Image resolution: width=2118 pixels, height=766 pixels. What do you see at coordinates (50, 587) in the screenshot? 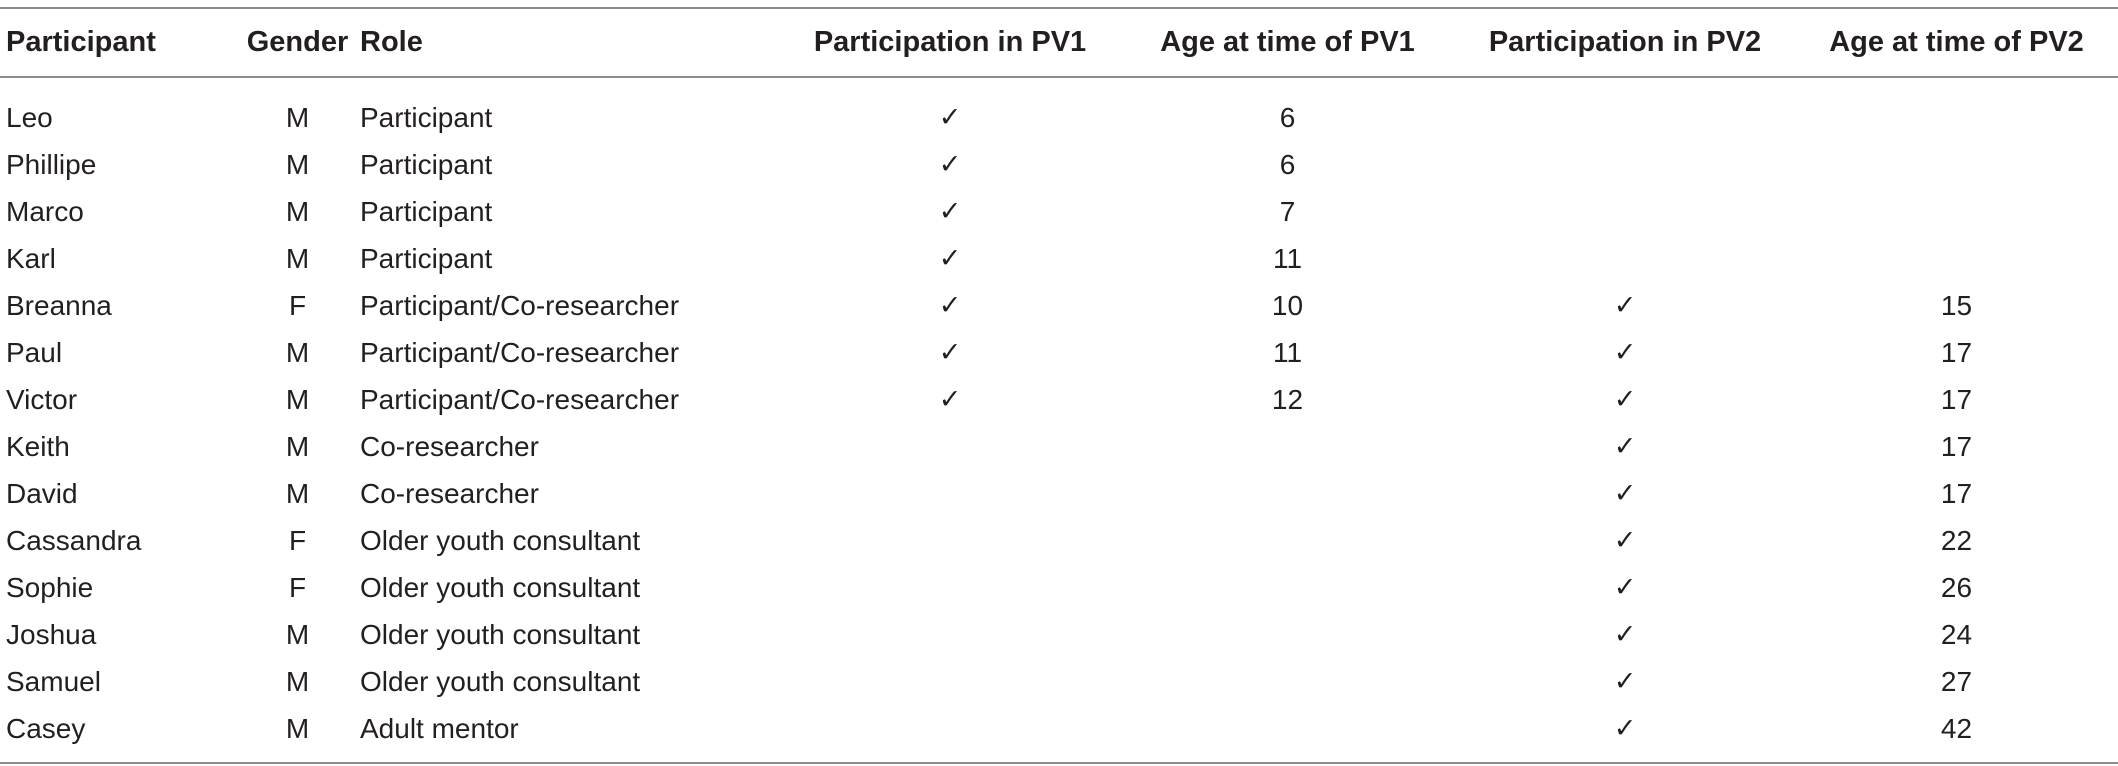
I see `cell-participant: Sophie` at bounding box center [50, 587].